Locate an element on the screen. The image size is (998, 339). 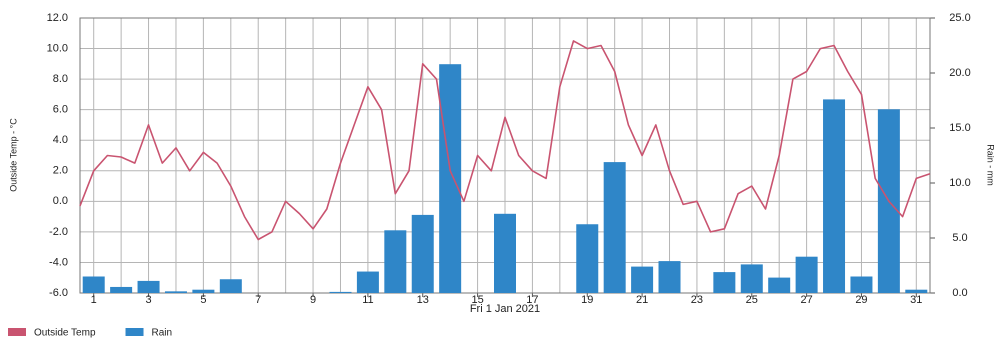
y-tick-label: 12.0 is located at coordinates (57, 18).